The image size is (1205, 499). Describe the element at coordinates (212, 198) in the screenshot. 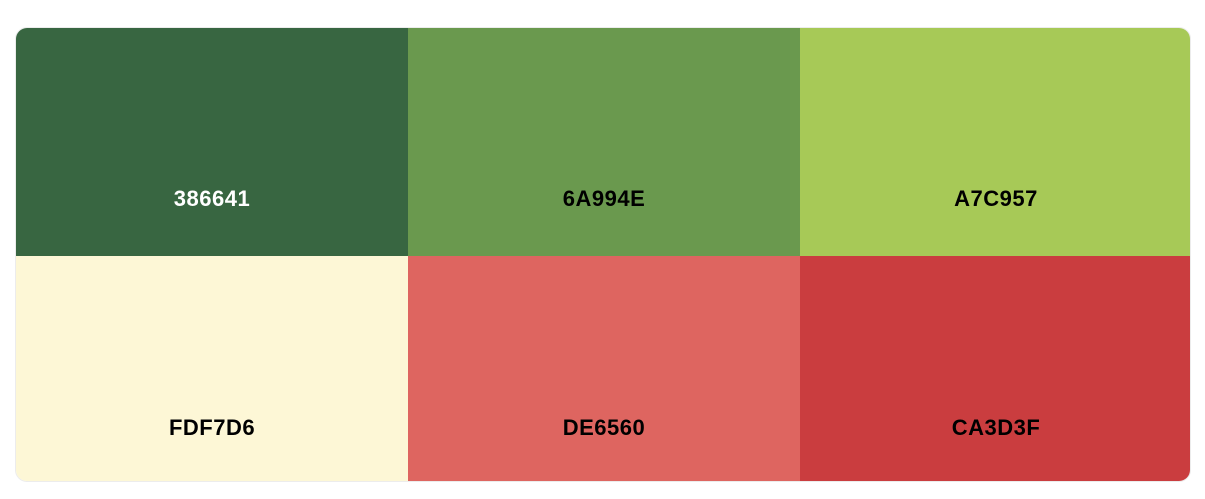

I see `color-hex-label: 386641` at that location.